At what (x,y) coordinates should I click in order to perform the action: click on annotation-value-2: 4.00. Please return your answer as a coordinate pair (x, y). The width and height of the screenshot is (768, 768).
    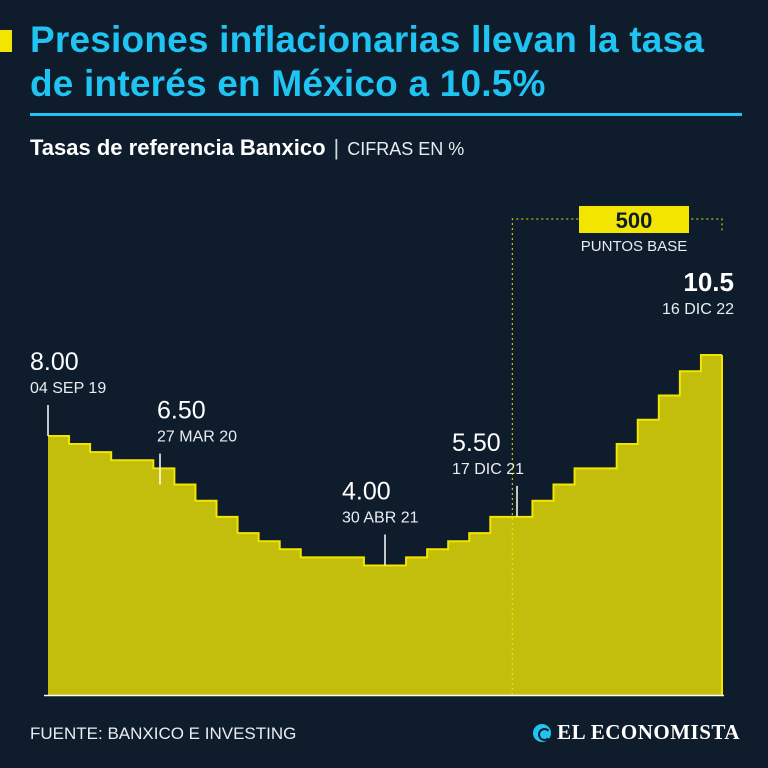
    Looking at the image, I should click on (366, 491).